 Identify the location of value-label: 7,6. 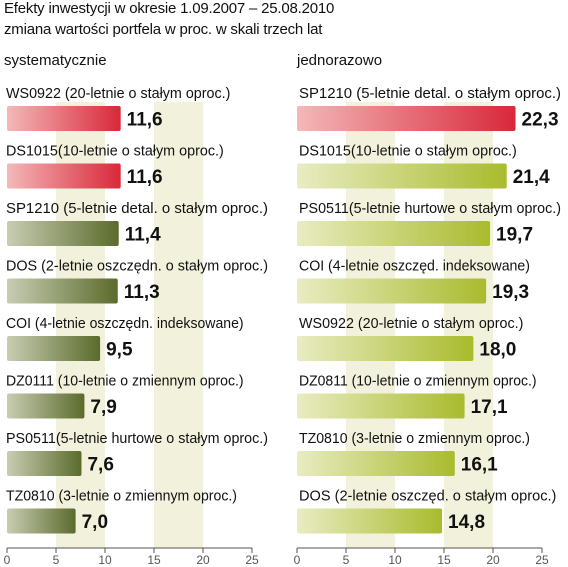
(100, 465).